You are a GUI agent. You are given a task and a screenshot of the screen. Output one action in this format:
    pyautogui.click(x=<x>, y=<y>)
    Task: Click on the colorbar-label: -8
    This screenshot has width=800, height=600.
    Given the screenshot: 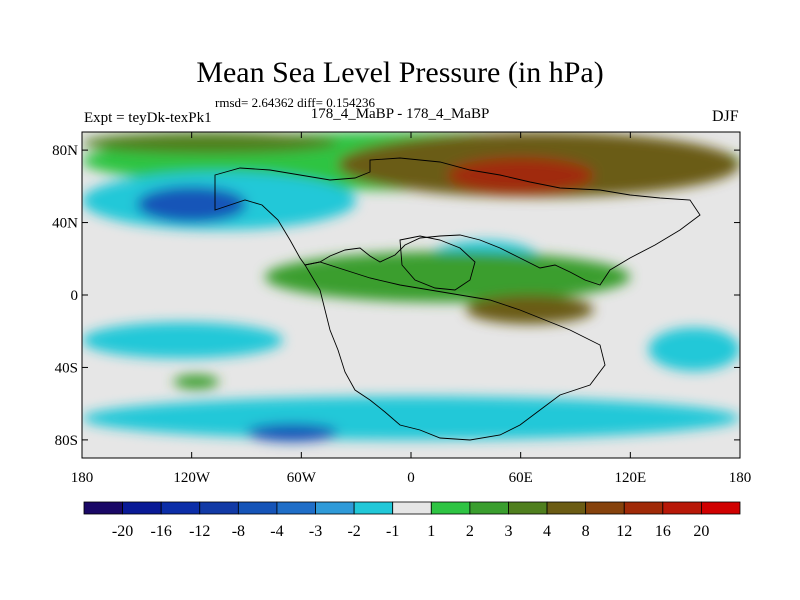 What is the action you would take?
    pyautogui.click(x=238, y=531)
    